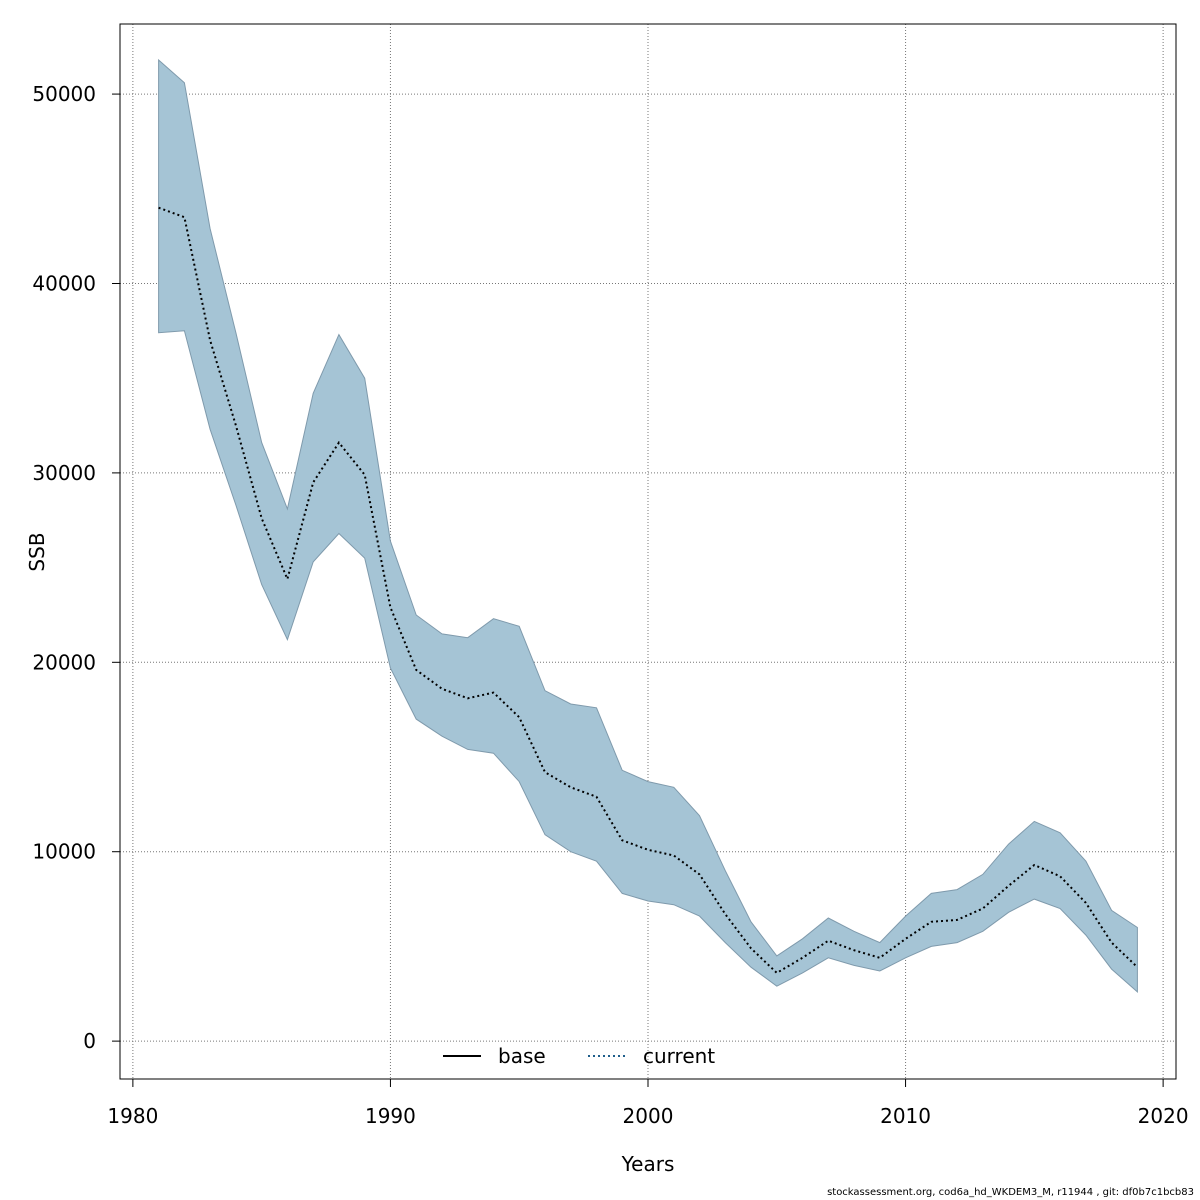 This screenshot has width=1200, height=1200. Describe the element at coordinates (76, 567) in the screenshot. I see `y-axis: 0 10000 20000 30000 40000 50000` at that location.